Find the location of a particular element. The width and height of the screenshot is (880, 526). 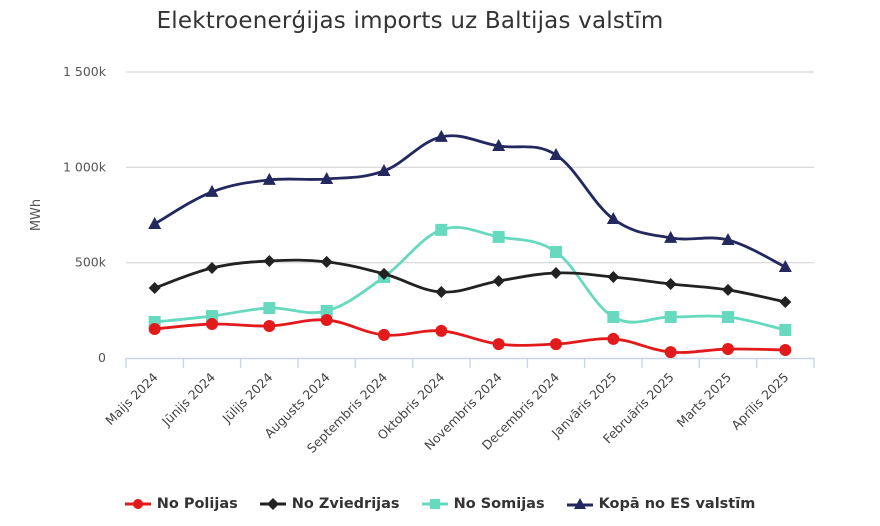

x-tick-label: Marts 2025 is located at coordinates (703, 400).